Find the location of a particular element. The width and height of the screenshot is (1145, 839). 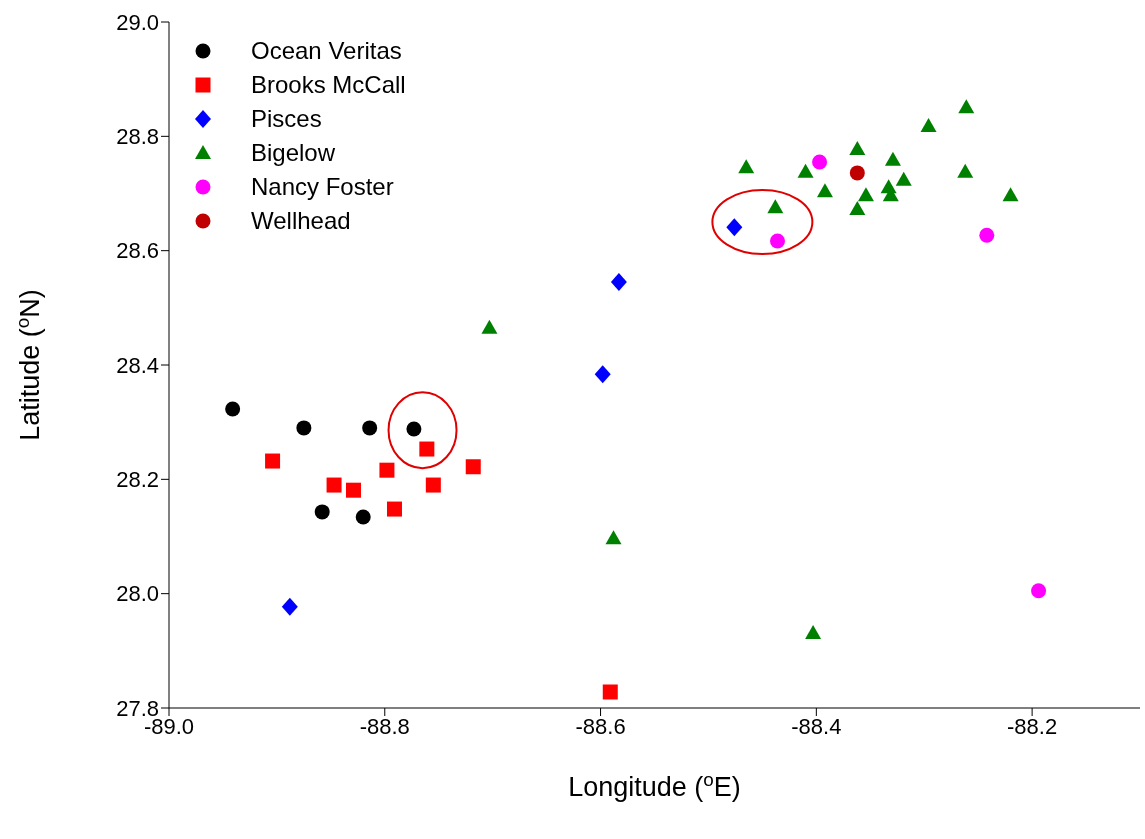

legend-label: Nancy Foster is located at coordinates (322, 187).